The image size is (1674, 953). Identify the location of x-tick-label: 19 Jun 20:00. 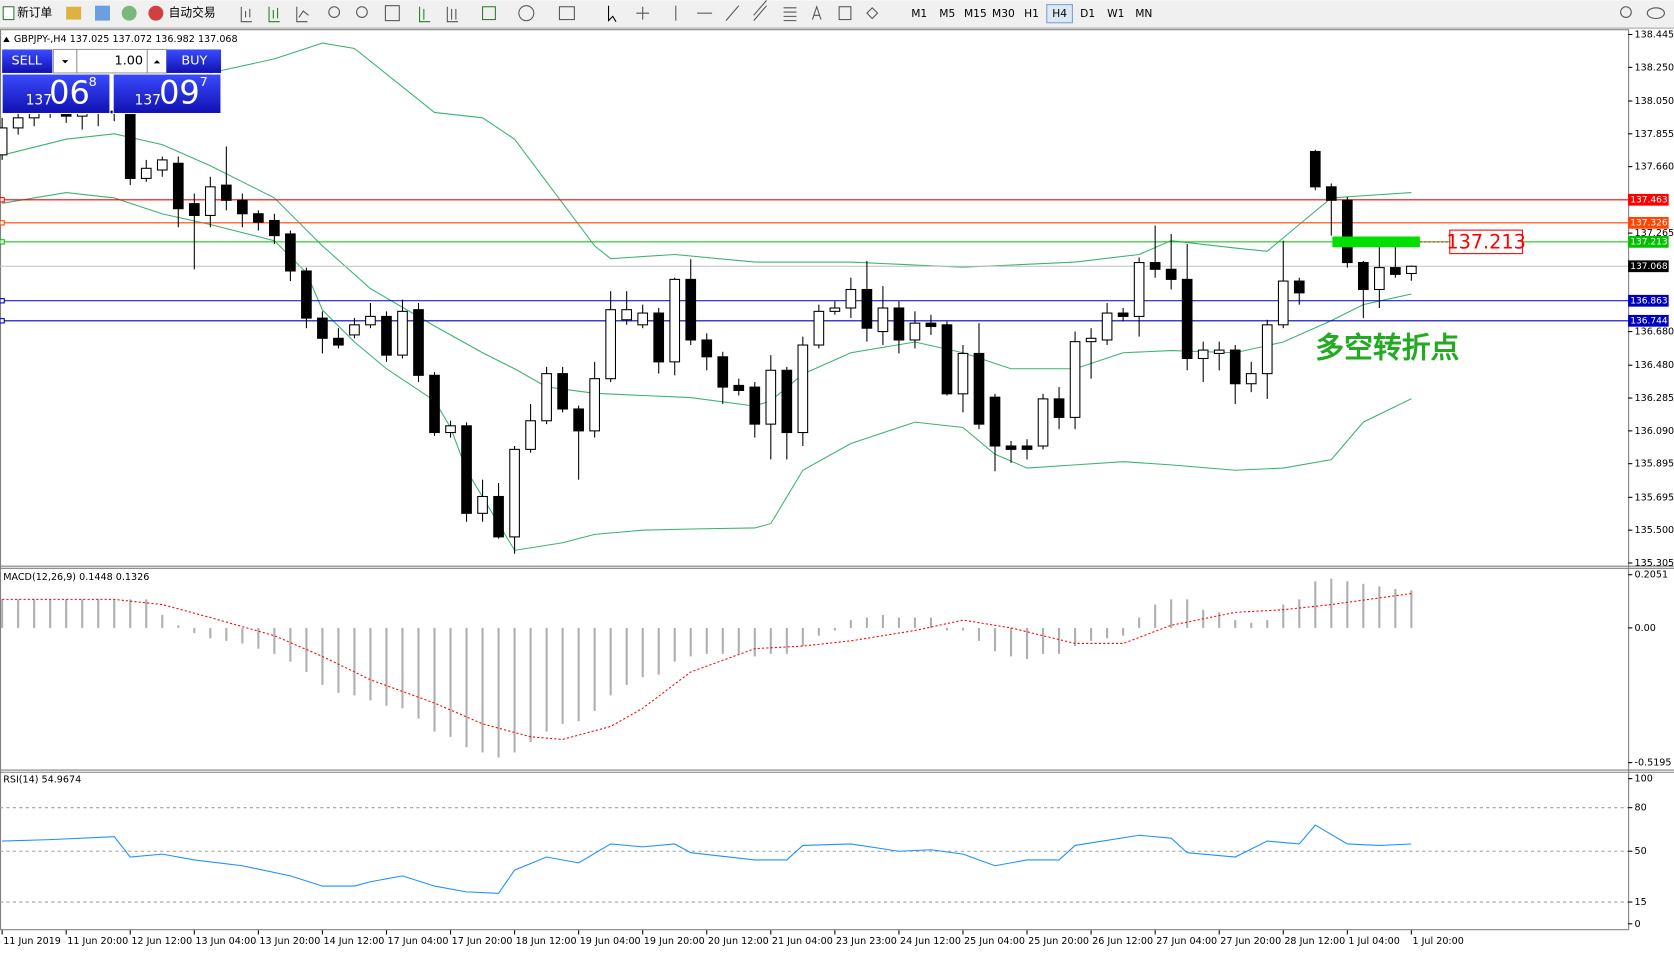
(674, 941).